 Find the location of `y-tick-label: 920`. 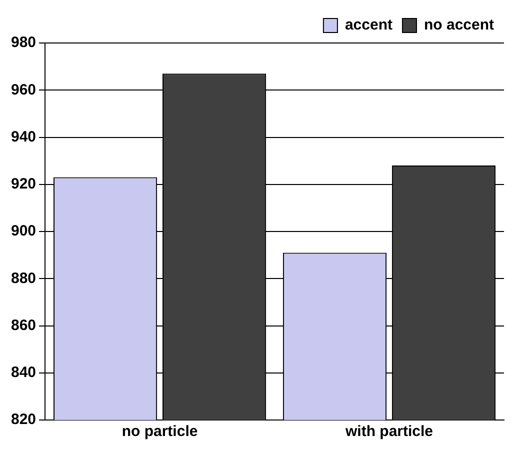

y-tick-label: 920 is located at coordinates (23, 184).